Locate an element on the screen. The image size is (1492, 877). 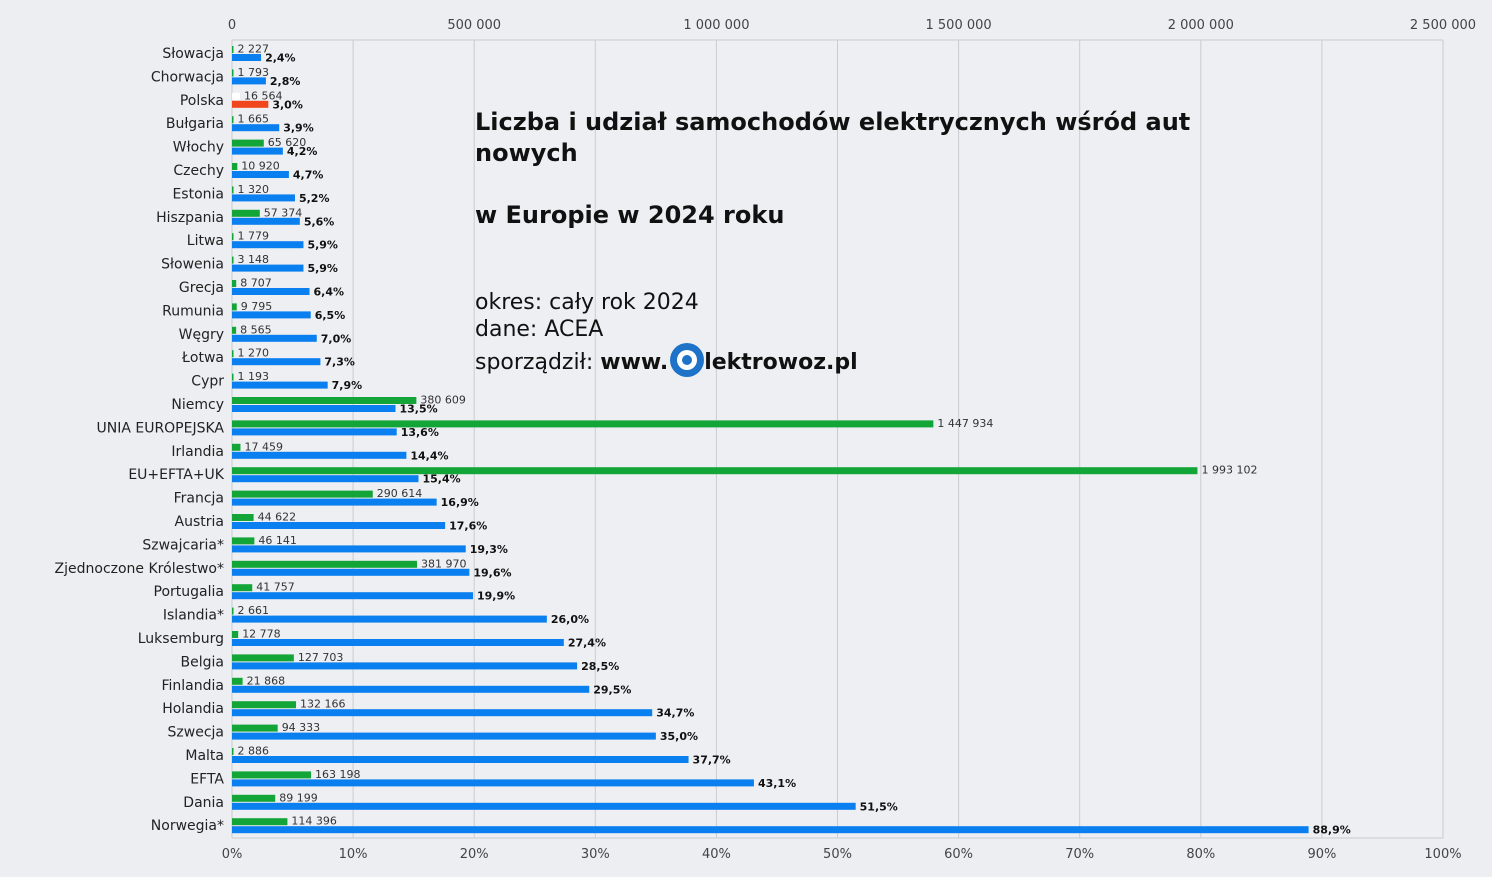
count-axis-tick-label: 2 500 000 is located at coordinates (1443, 25).